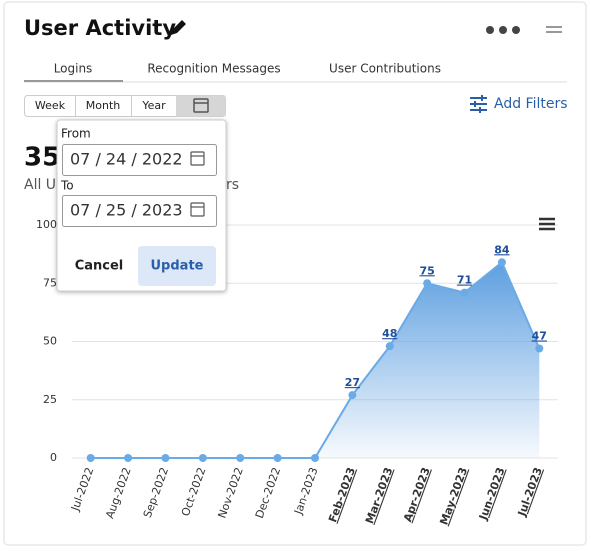 Image resolution: width=591 pixels, height=551 pixels. What do you see at coordinates (502, 249) in the screenshot?
I see `data-label: 84` at bounding box center [502, 249].